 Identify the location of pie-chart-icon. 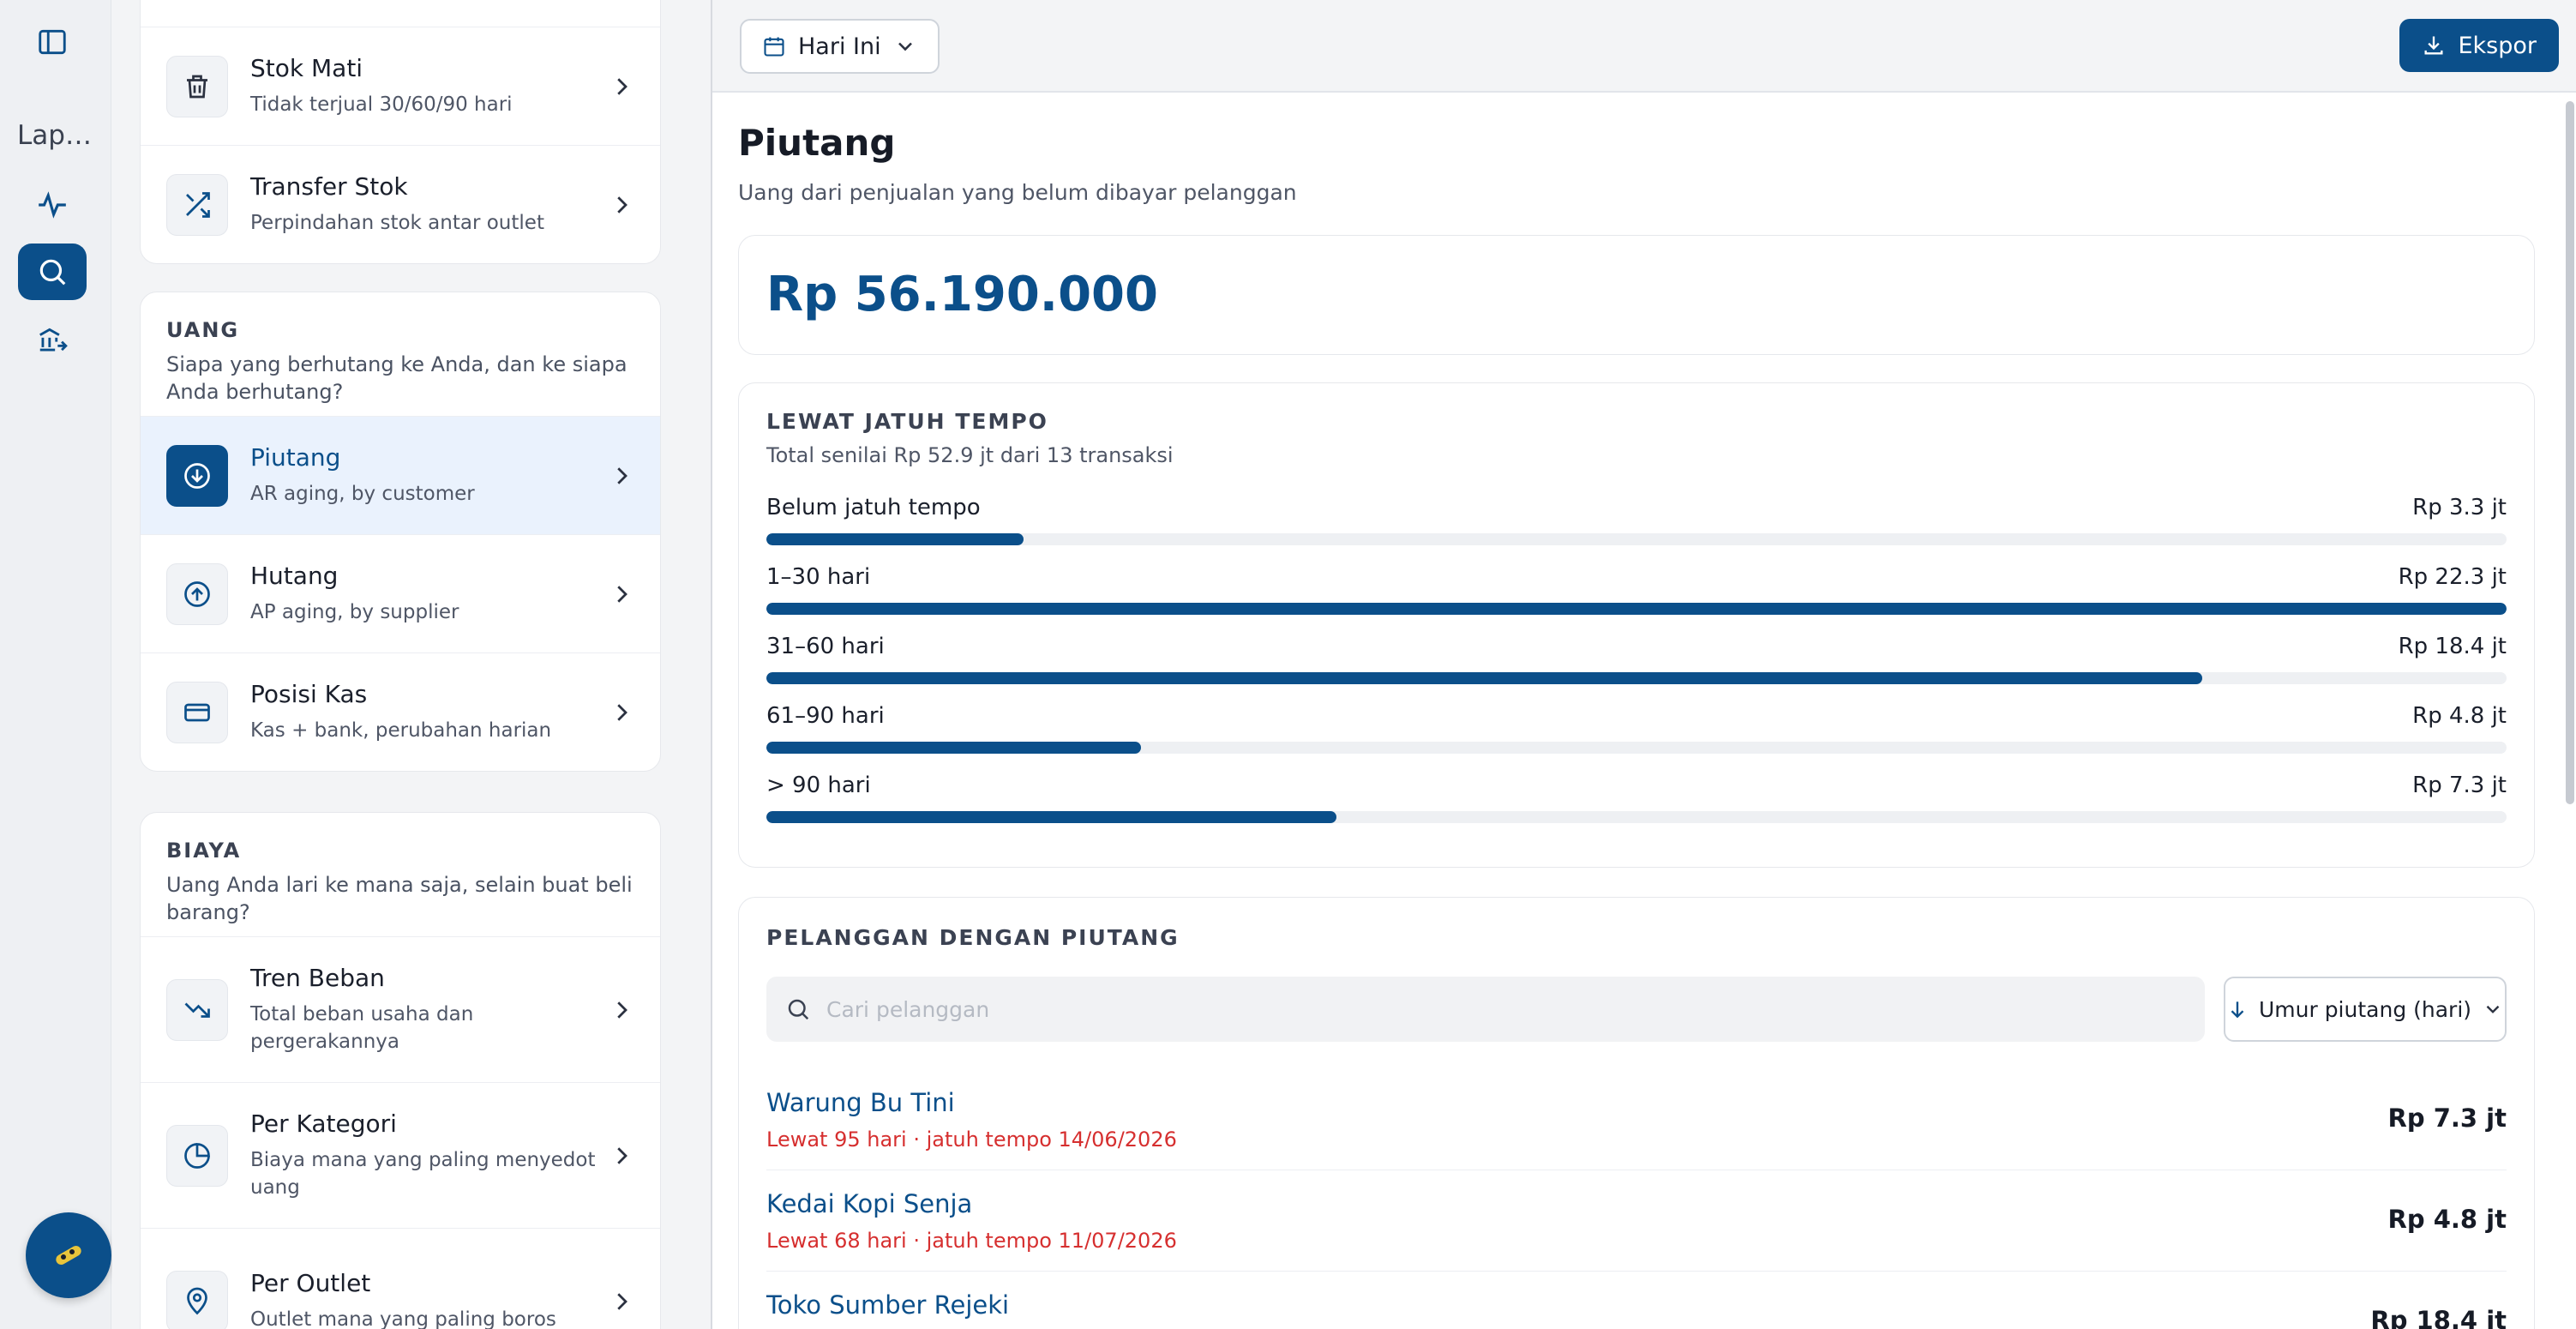
(197, 1155).